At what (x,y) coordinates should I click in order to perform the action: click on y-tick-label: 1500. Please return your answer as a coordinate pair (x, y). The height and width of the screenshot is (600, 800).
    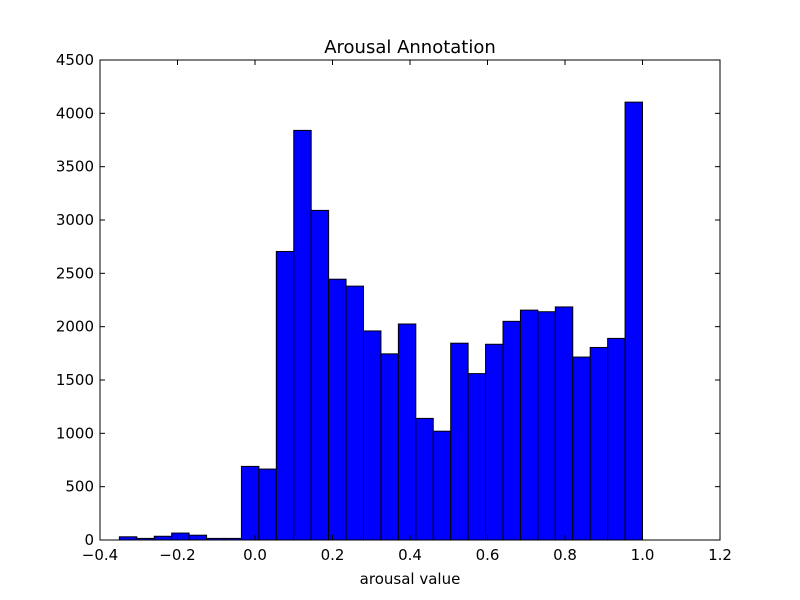
    Looking at the image, I should click on (75, 380).